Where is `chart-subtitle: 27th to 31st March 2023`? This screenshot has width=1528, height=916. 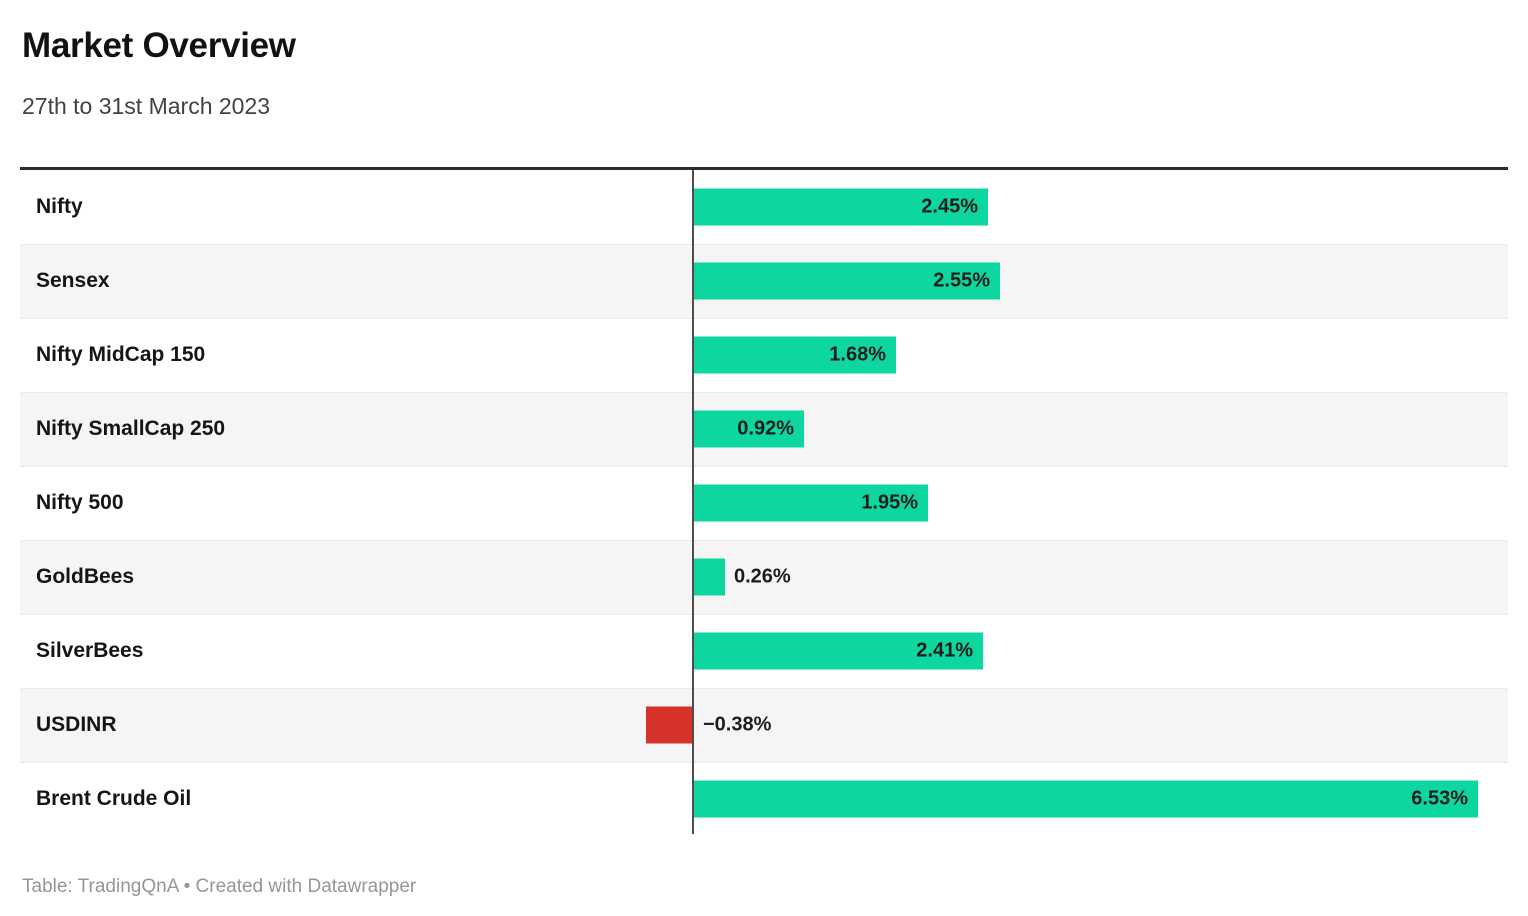
chart-subtitle: 27th to 31st March 2023 is located at coordinates (146, 106).